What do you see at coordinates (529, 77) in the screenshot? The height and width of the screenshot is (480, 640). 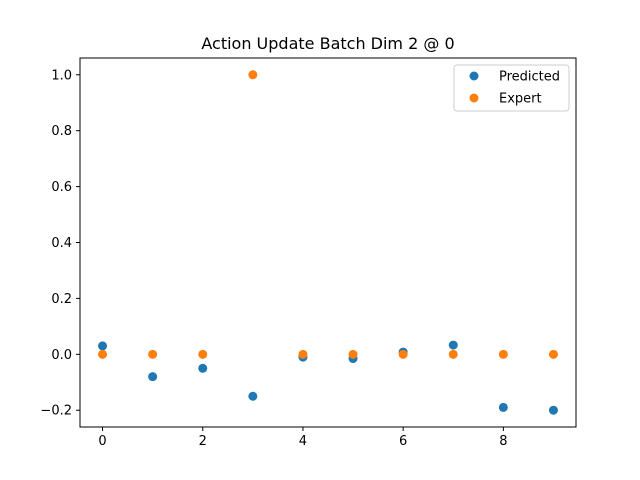 I see `legend-label-predicted: Predicted` at bounding box center [529, 77].